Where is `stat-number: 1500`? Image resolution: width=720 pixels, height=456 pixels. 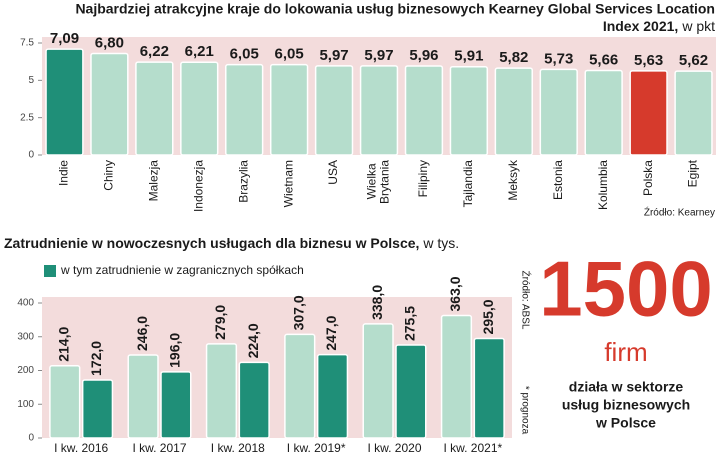 stat-number: 1500 is located at coordinates (626, 289).